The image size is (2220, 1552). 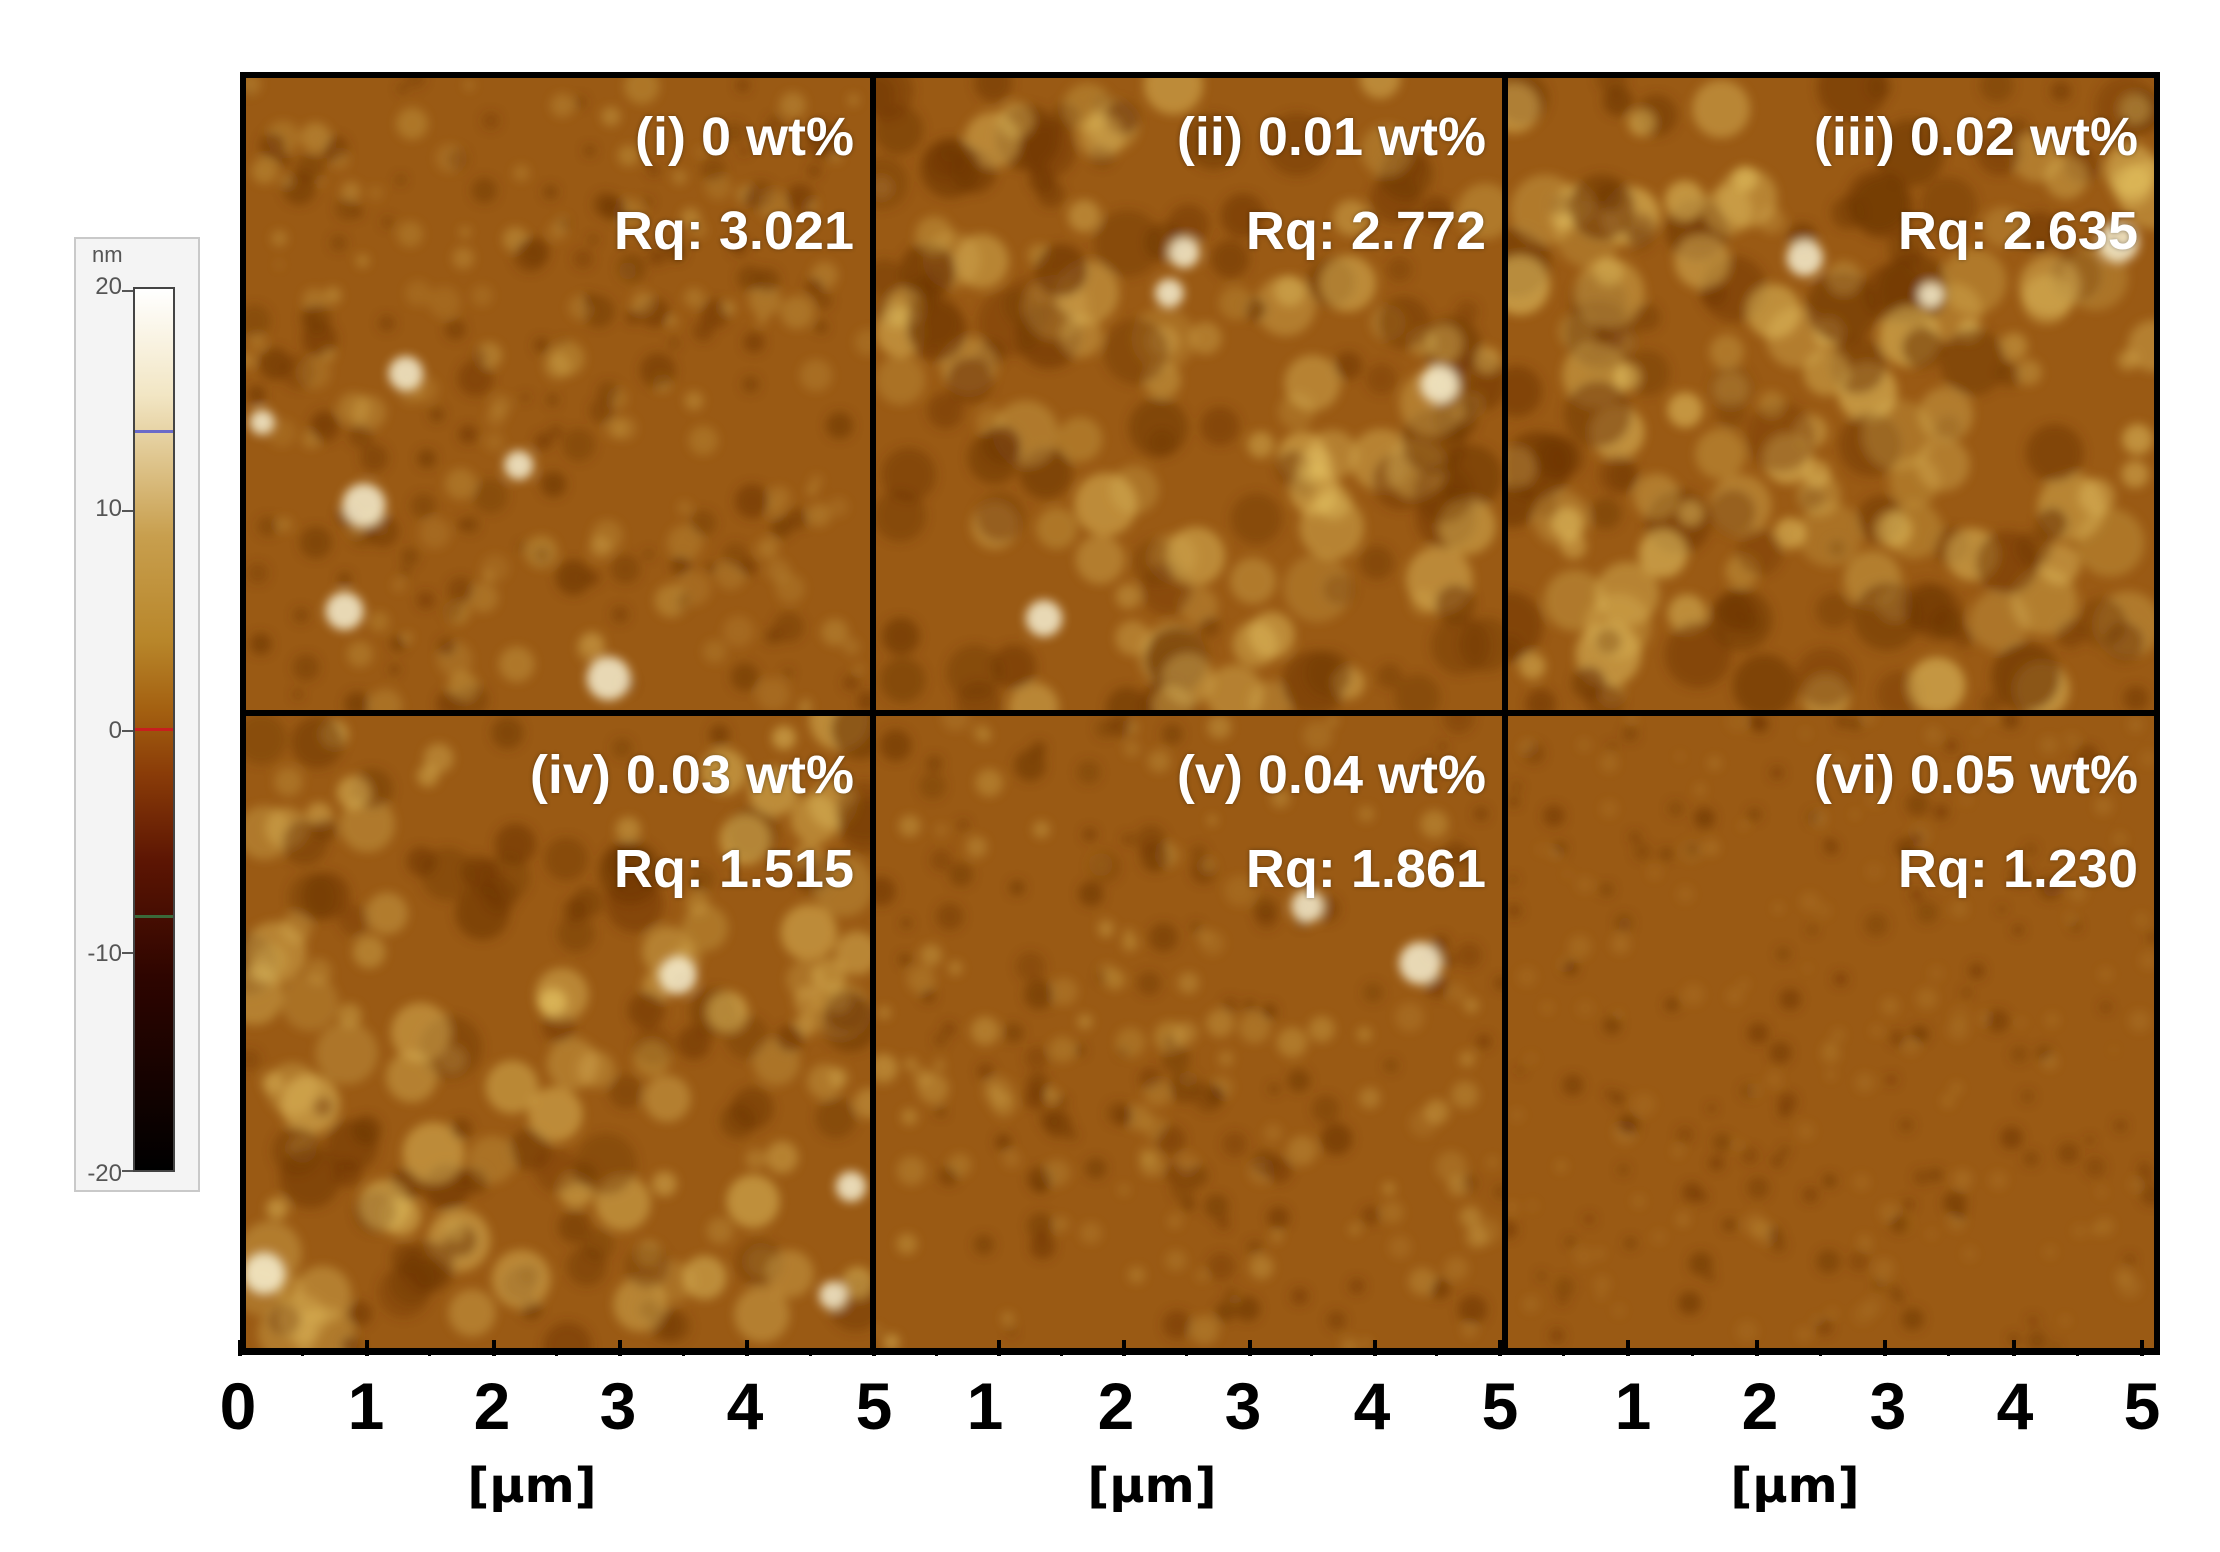 I want to click on color-scale-marker-upper, so click(x=154, y=431).